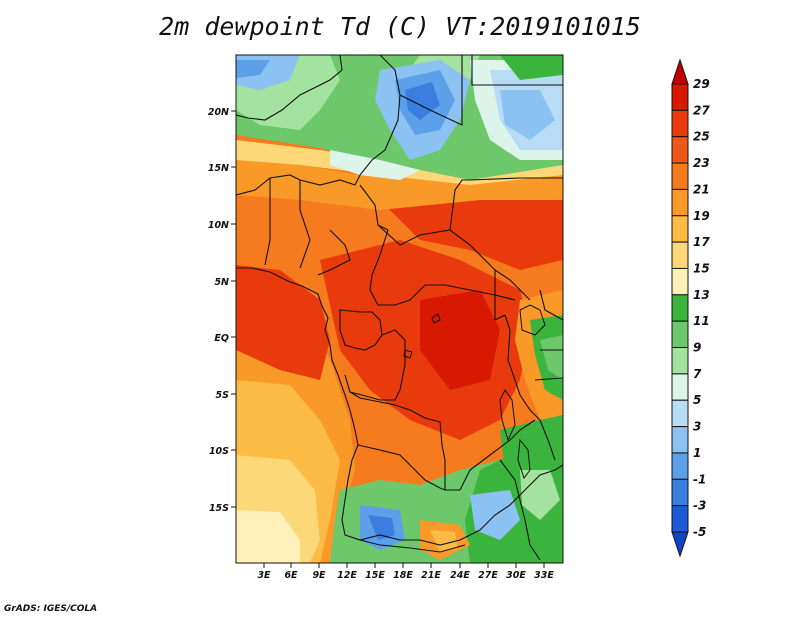 This screenshot has height=618, width=800. What do you see at coordinates (218, 168) in the screenshot?
I see `lat-label: 15N` at bounding box center [218, 168].